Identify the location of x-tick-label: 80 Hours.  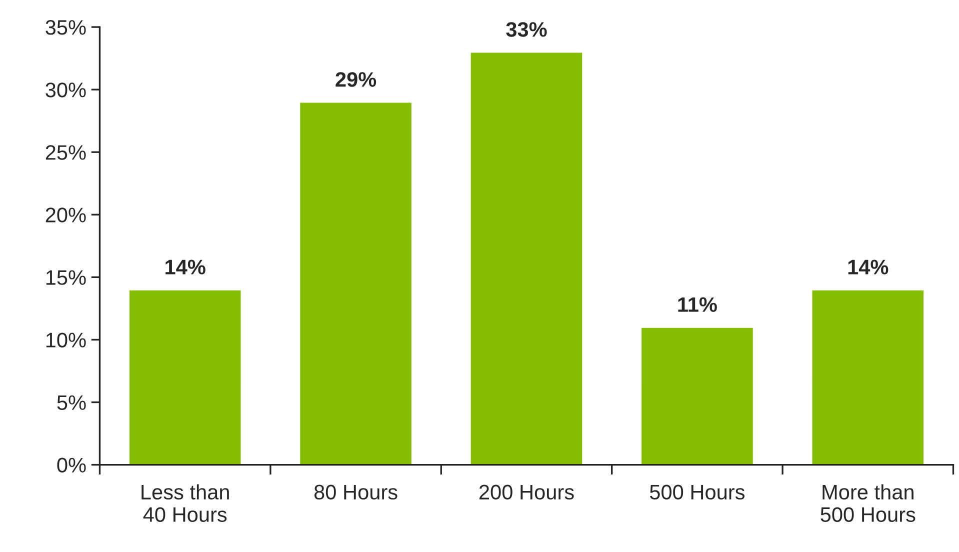
(356, 492).